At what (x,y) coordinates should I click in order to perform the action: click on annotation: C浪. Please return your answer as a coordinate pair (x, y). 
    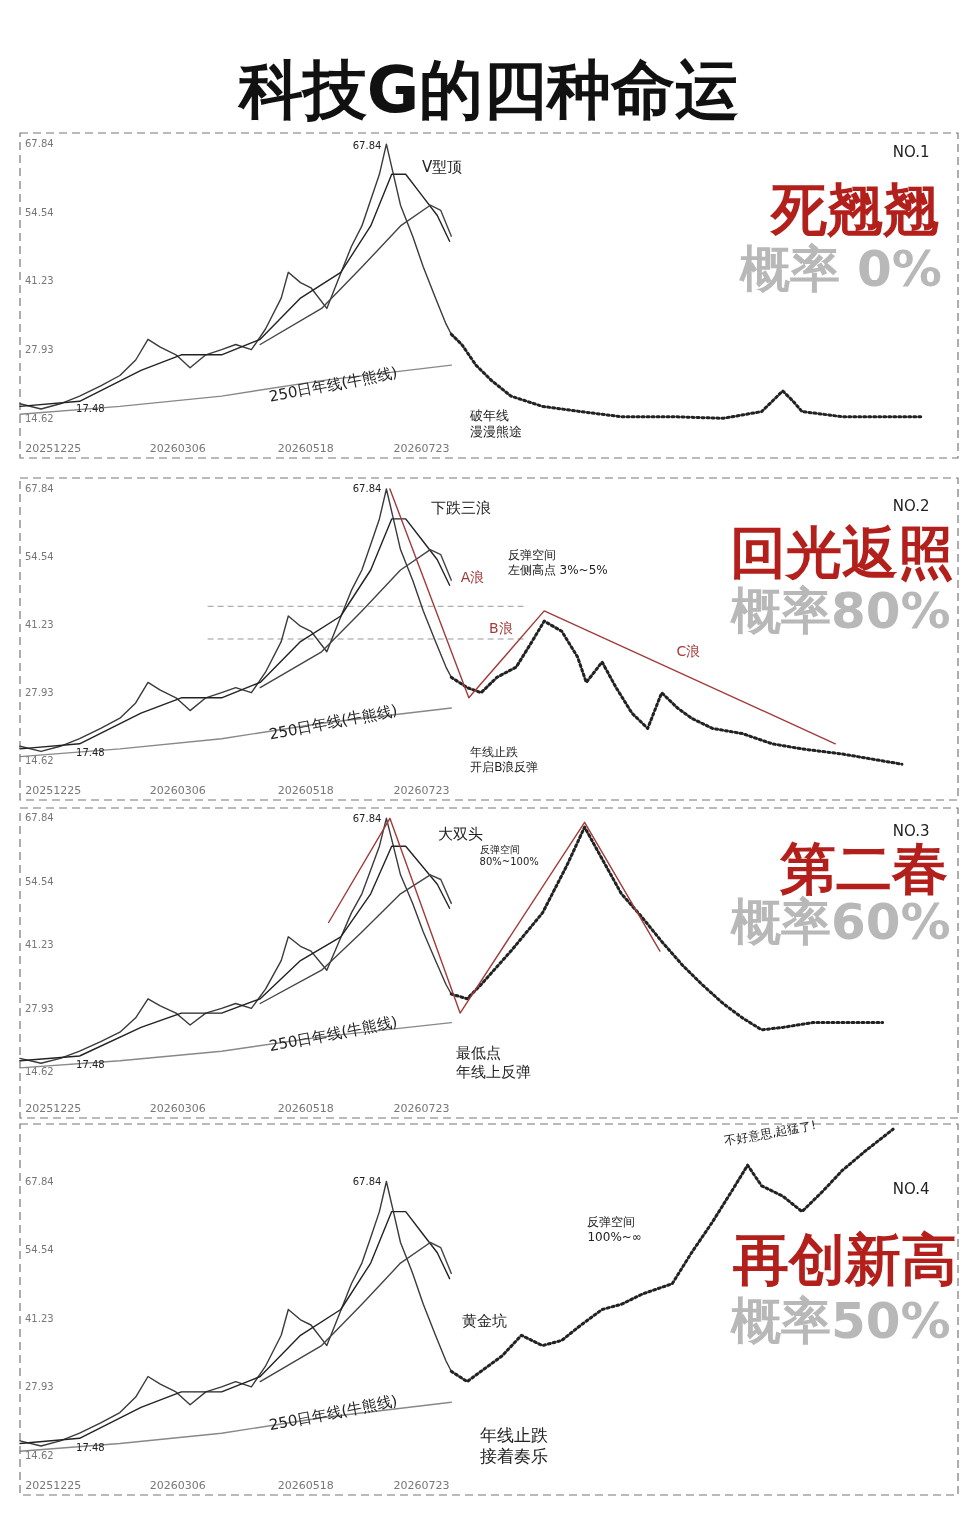
    Looking at the image, I should click on (688, 650).